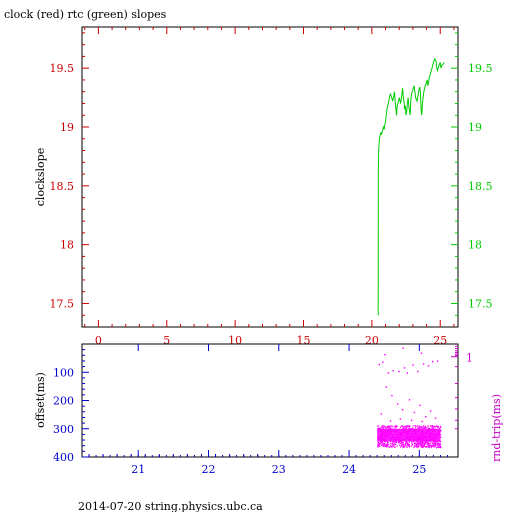  What do you see at coordinates (372, 340) in the screenshot?
I see `top-x-tick-label: 20` at bounding box center [372, 340].